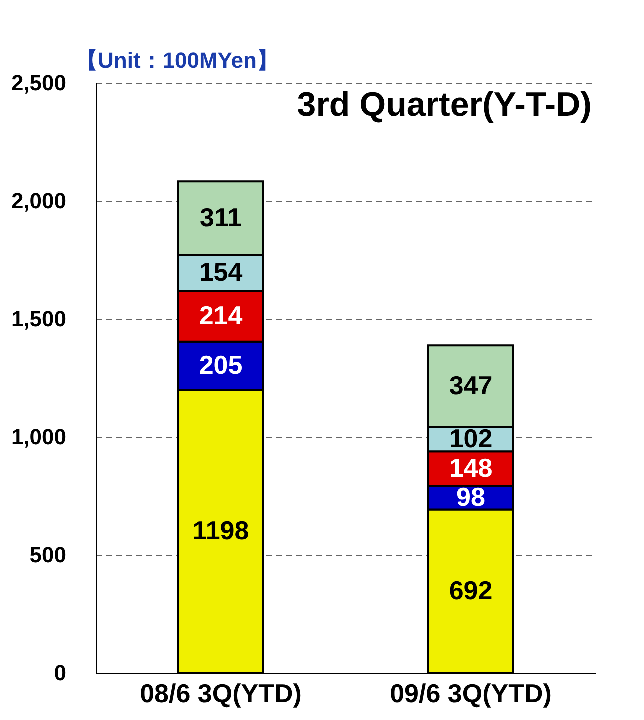 The image size is (644, 720). What do you see at coordinates (38, 319) in the screenshot?
I see `y-tick-label: 1,500` at bounding box center [38, 319].